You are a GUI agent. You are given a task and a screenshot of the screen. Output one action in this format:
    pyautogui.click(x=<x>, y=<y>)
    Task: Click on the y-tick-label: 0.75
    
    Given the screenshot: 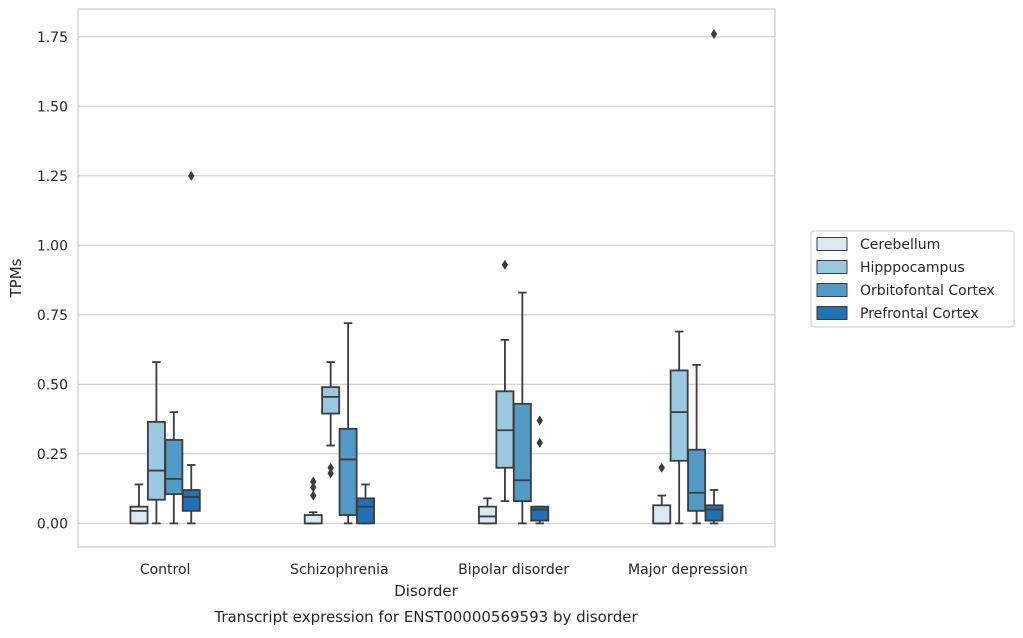 What is the action you would take?
    pyautogui.click(x=52, y=316)
    